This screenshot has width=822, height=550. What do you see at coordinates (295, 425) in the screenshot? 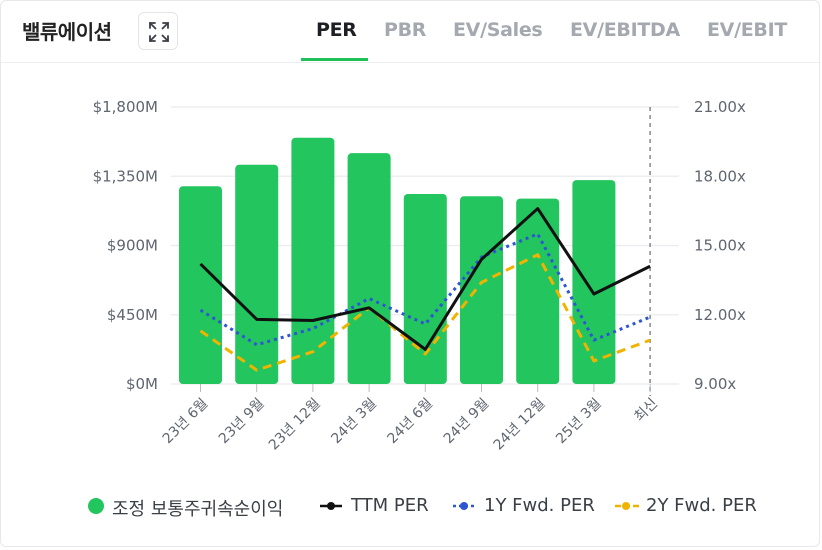
I see `x-axis-tick-label: 23년 12월` at bounding box center [295, 425].